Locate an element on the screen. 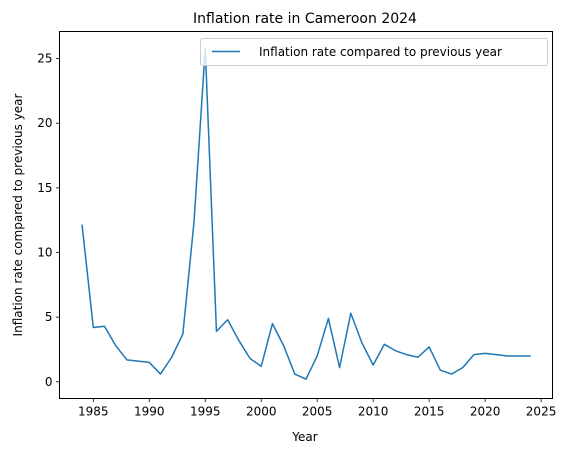 The width and height of the screenshot is (569, 455). legend-box is located at coordinates (374, 52).